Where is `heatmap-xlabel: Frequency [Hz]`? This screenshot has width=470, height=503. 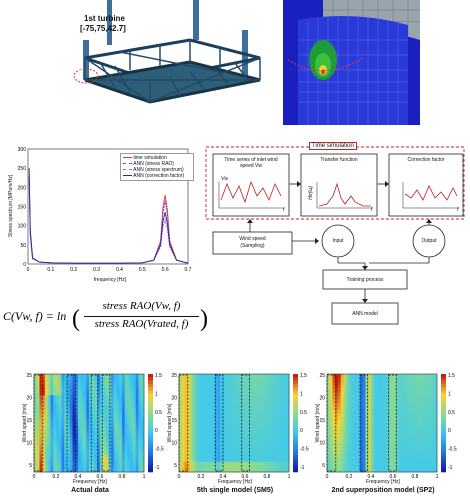 heatmap-xlabel: Frequency [Hz] is located at coordinates (383, 482).